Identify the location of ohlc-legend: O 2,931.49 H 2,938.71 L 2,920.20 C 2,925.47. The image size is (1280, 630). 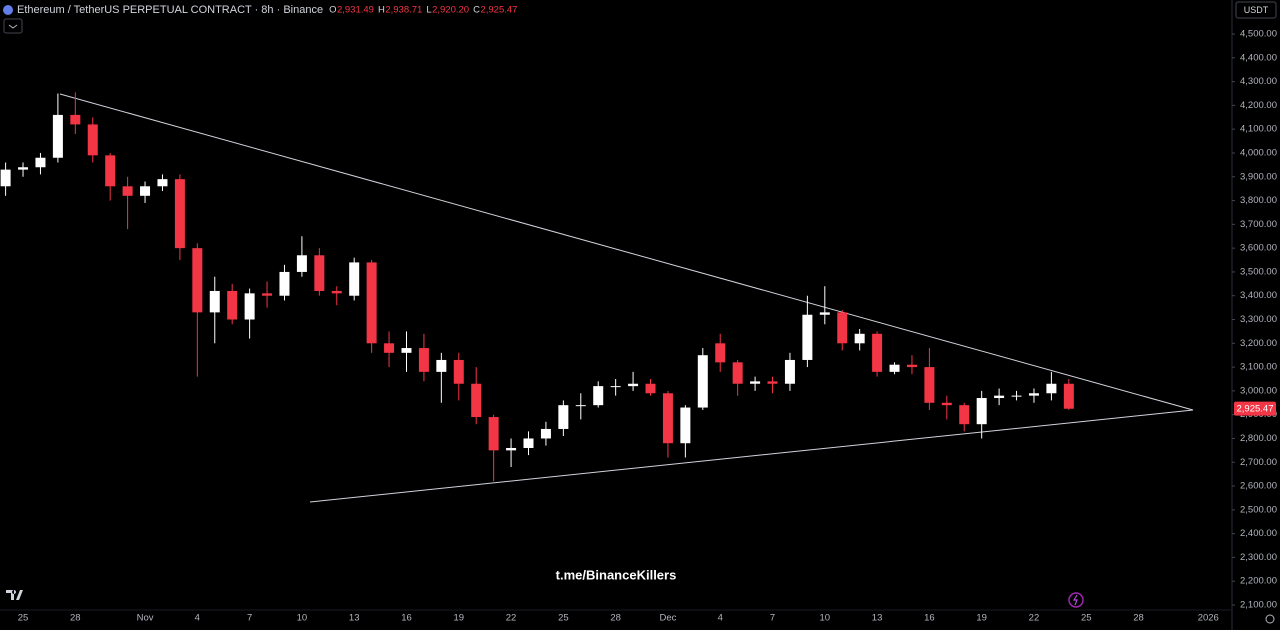
(423, 10).